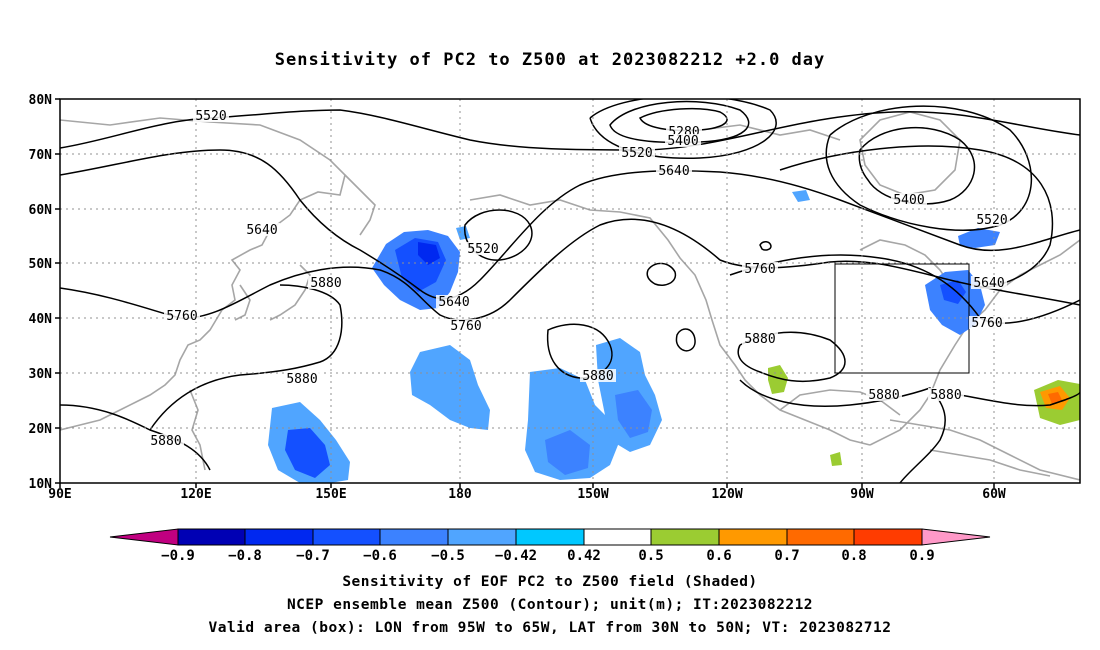 The width and height of the screenshot is (1100, 650). What do you see at coordinates (904, 289) in the screenshot?
I see `contour-5760-east` at bounding box center [904, 289].